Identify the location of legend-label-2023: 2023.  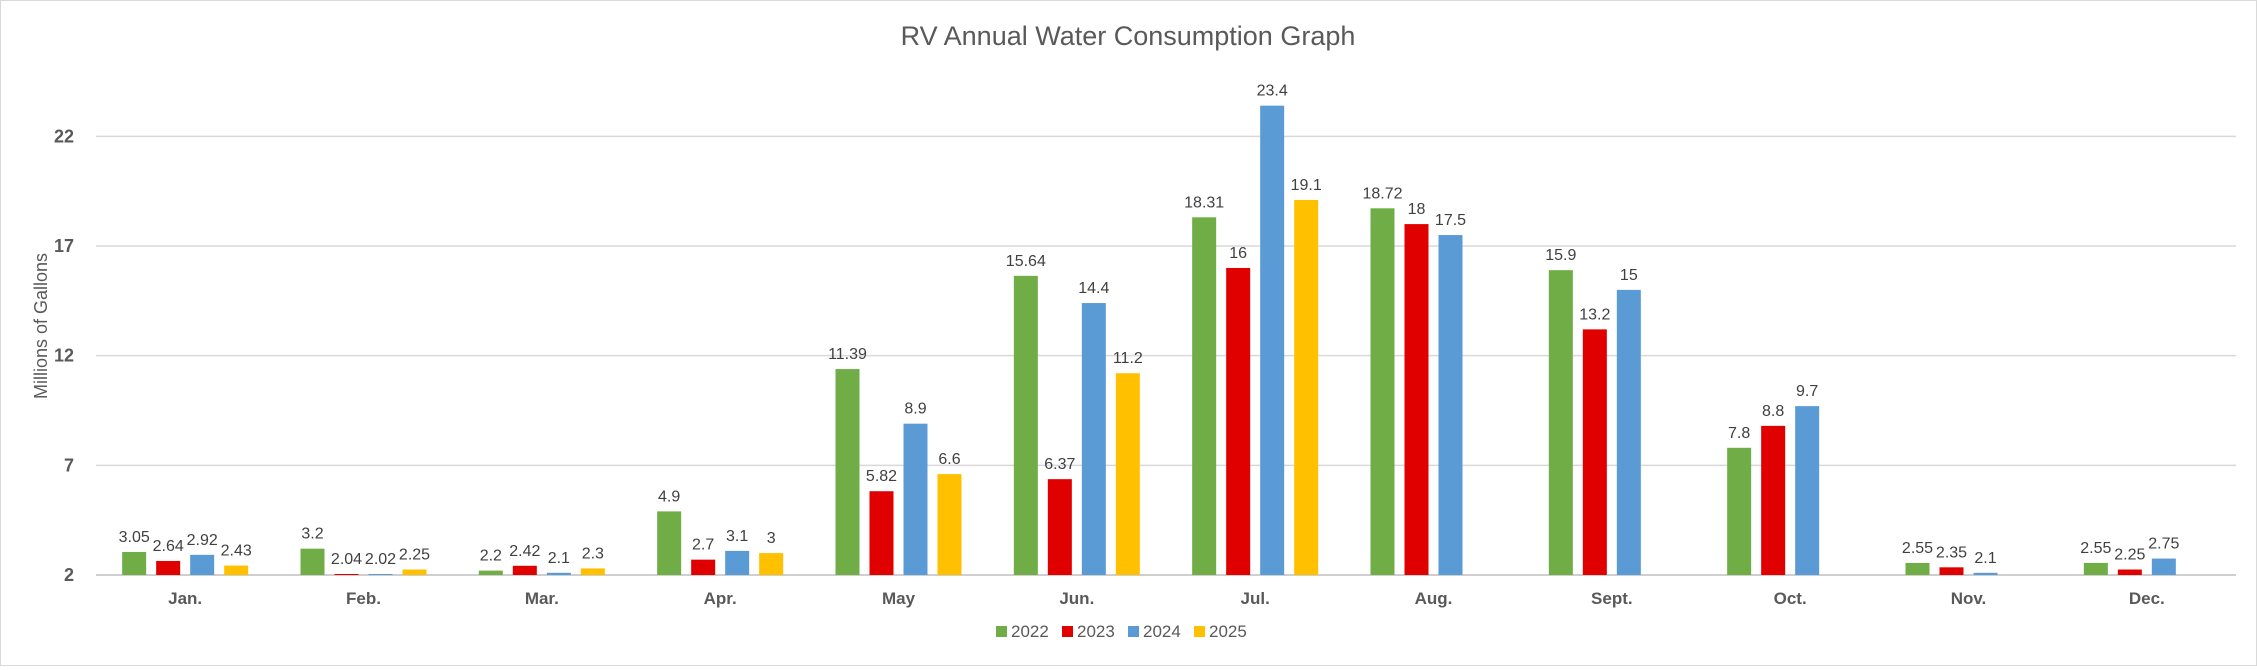
(1096, 631).